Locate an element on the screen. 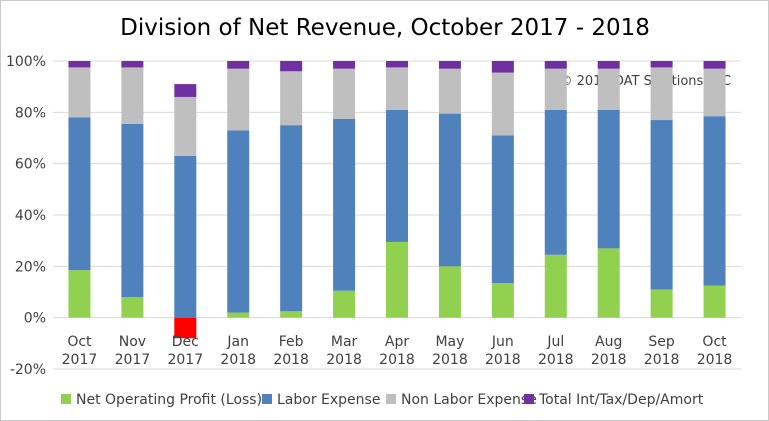  y-tick-label: 20% is located at coordinates (30, 267).